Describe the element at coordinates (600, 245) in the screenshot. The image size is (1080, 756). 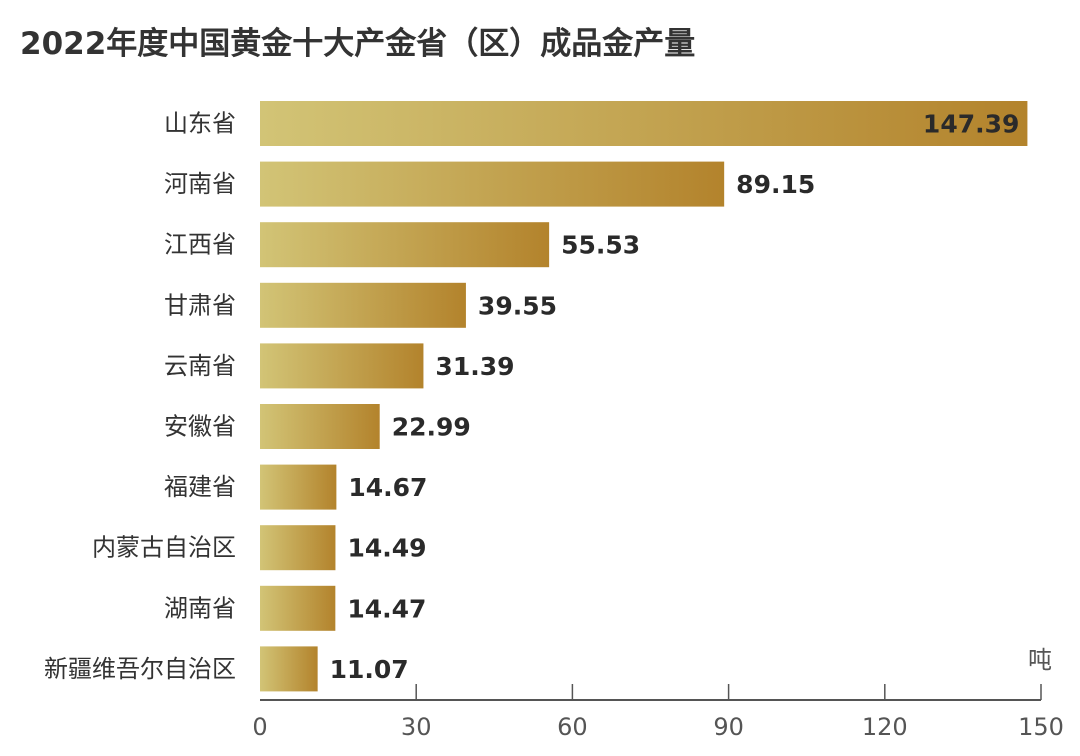
I see `value-label: 55.53` at that location.